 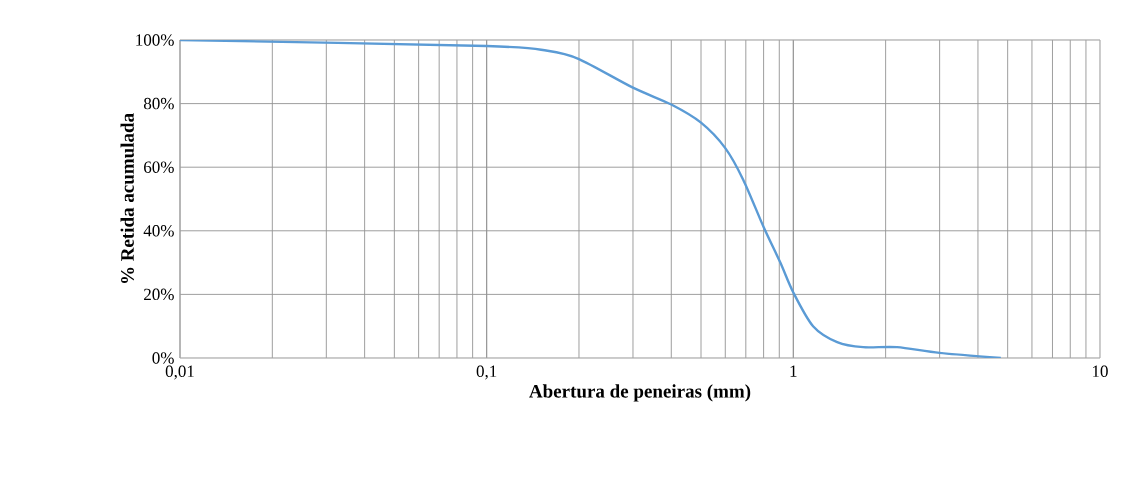 What do you see at coordinates (793, 371) in the screenshot?
I see `x-tick-label: 1` at bounding box center [793, 371].